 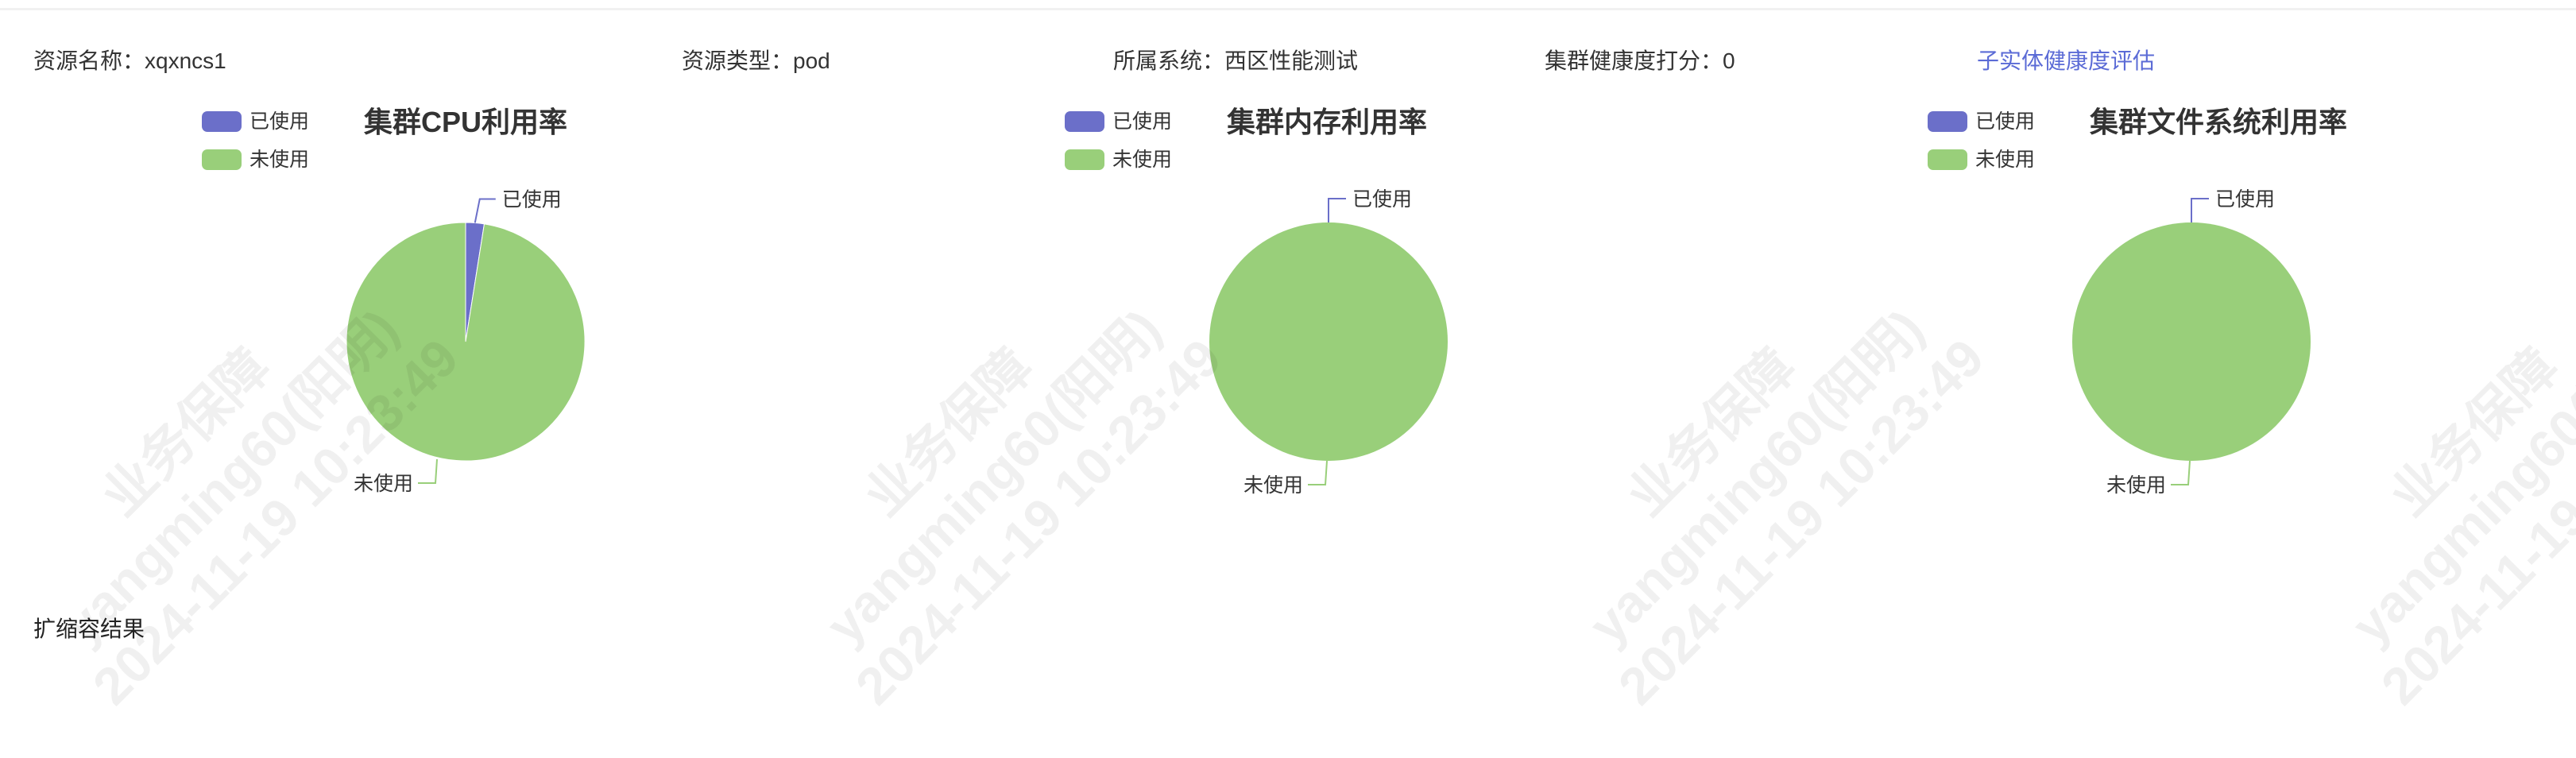 I want to click on scaling-result-title: 扩缩容结果, so click(x=89, y=629).